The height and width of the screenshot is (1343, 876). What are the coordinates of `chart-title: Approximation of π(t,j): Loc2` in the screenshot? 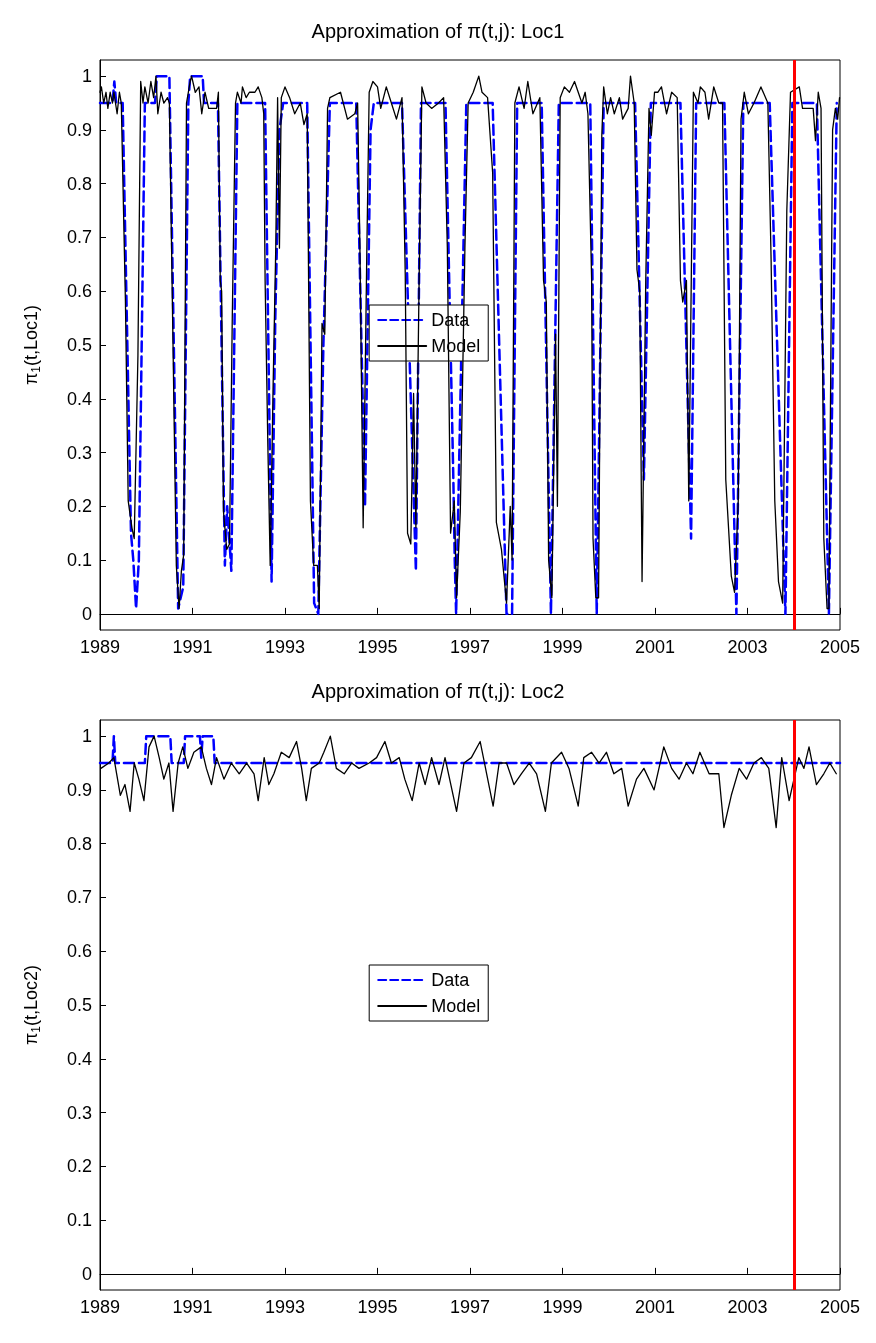 It's located at (438, 691).